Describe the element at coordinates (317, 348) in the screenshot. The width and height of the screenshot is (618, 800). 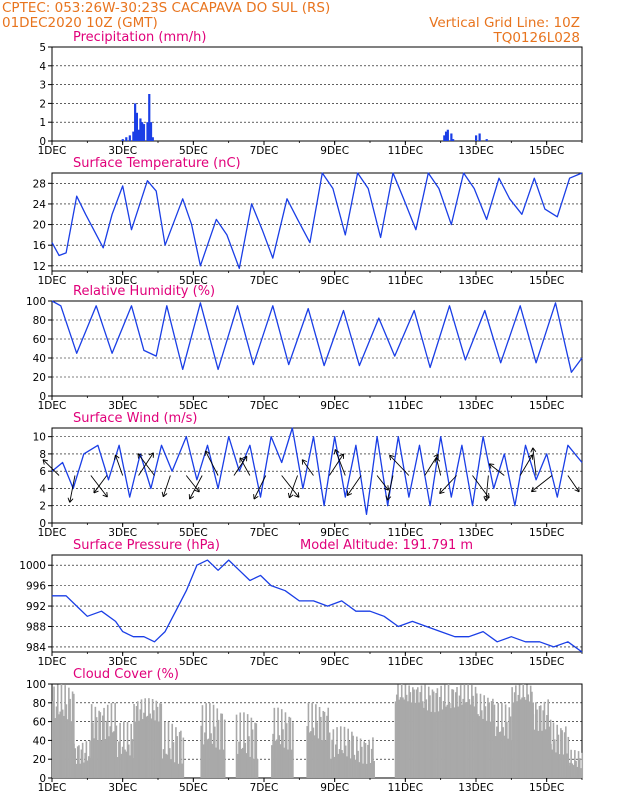
I see `panel-frame` at that location.